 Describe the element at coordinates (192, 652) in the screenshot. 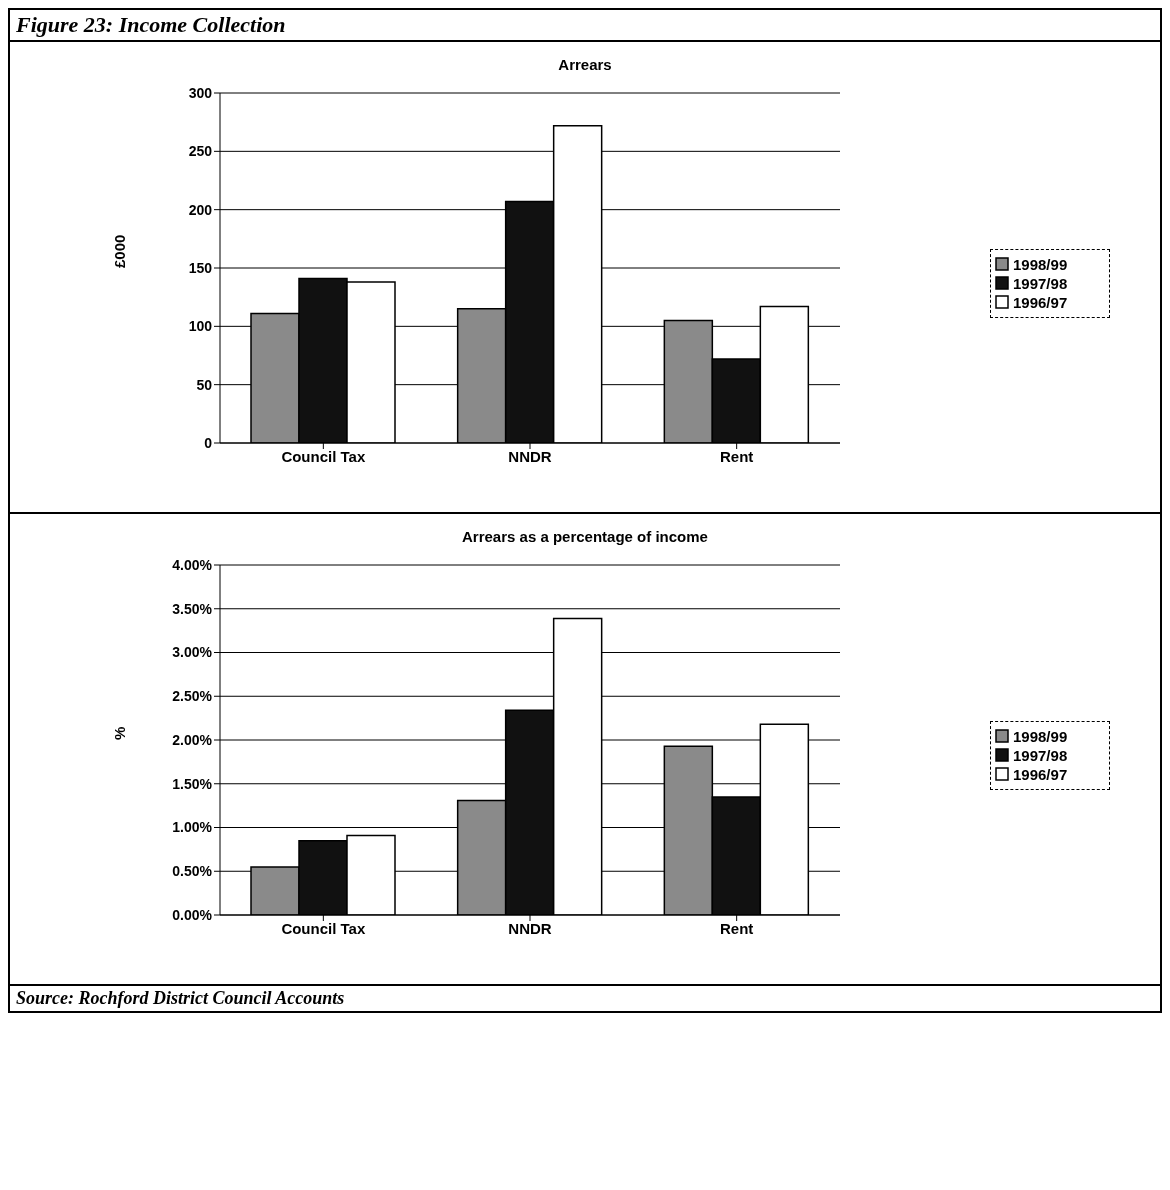

I see `y-tick-label: 3.00%` at that location.